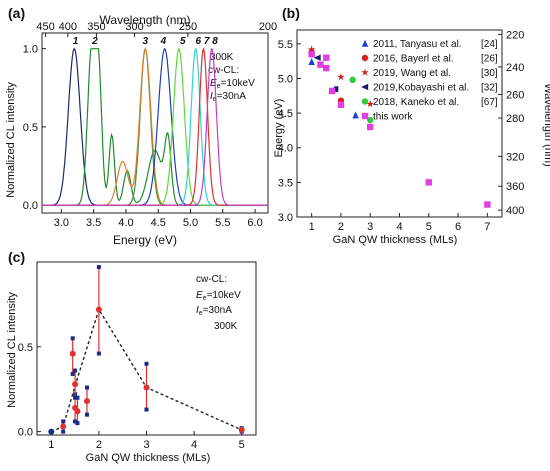  Describe the element at coordinates (30, 50) in the screenshot. I see `panel-a-y-tick-label: 1.0` at that location.